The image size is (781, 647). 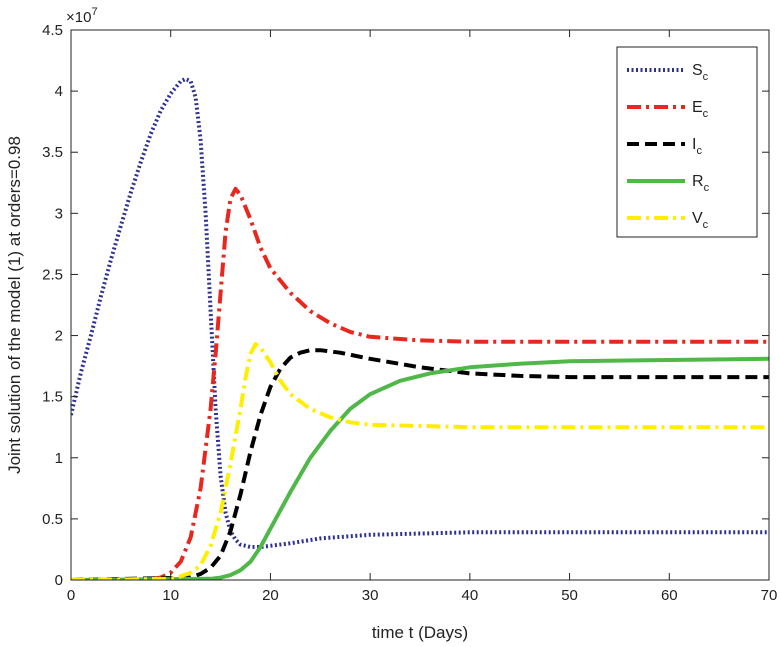 What do you see at coordinates (697, 146) in the screenshot?
I see `legend-label-i: Ic` at bounding box center [697, 146].